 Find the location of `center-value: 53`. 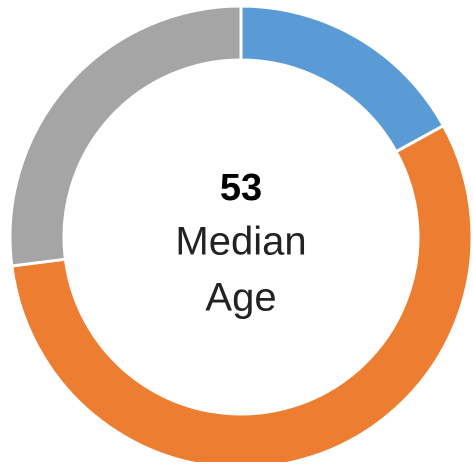

center-value: 53 is located at coordinates (241, 188).